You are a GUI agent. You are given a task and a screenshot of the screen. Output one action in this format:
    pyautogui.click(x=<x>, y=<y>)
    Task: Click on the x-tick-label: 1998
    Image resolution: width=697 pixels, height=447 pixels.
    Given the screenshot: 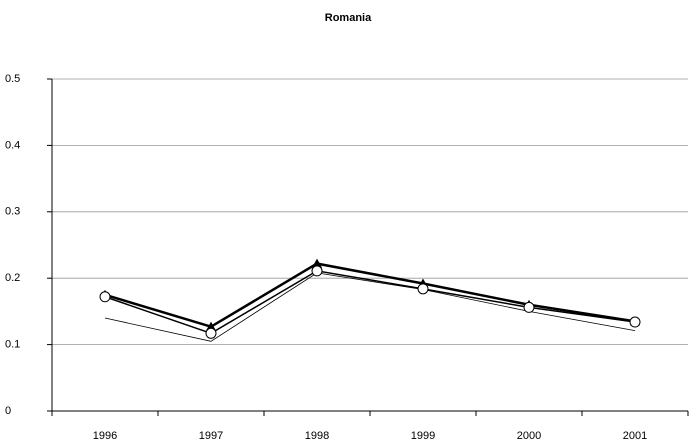 What is the action you would take?
    pyautogui.click(x=317, y=436)
    